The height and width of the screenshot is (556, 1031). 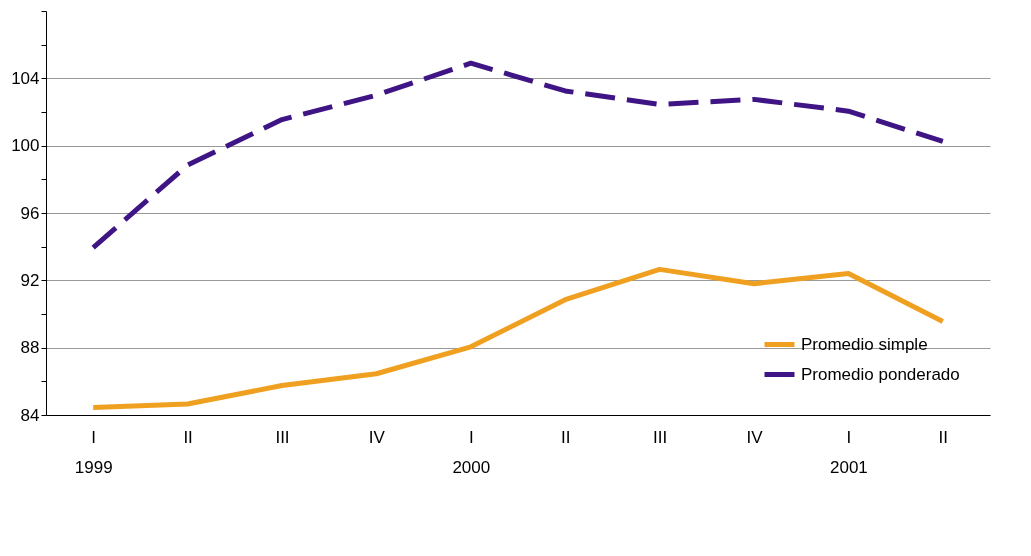 What do you see at coordinates (864, 344) in the screenshot?
I see `legend-label: Promedio simple` at bounding box center [864, 344].